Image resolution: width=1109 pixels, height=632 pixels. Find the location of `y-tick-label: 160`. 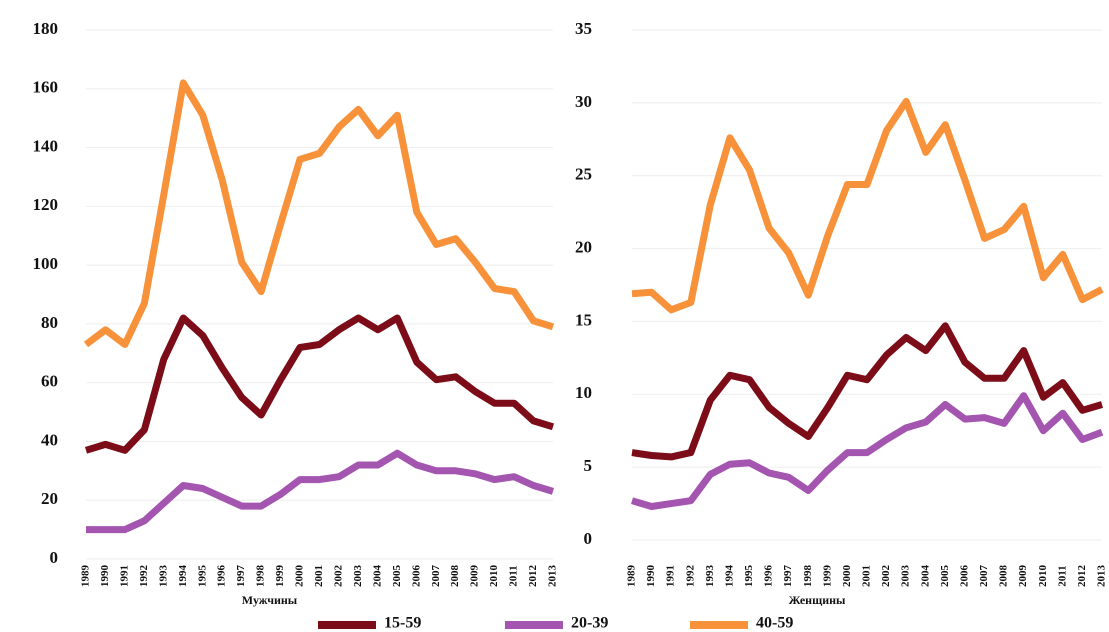

y-tick-label: 160 is located at coordinates (46, 87).